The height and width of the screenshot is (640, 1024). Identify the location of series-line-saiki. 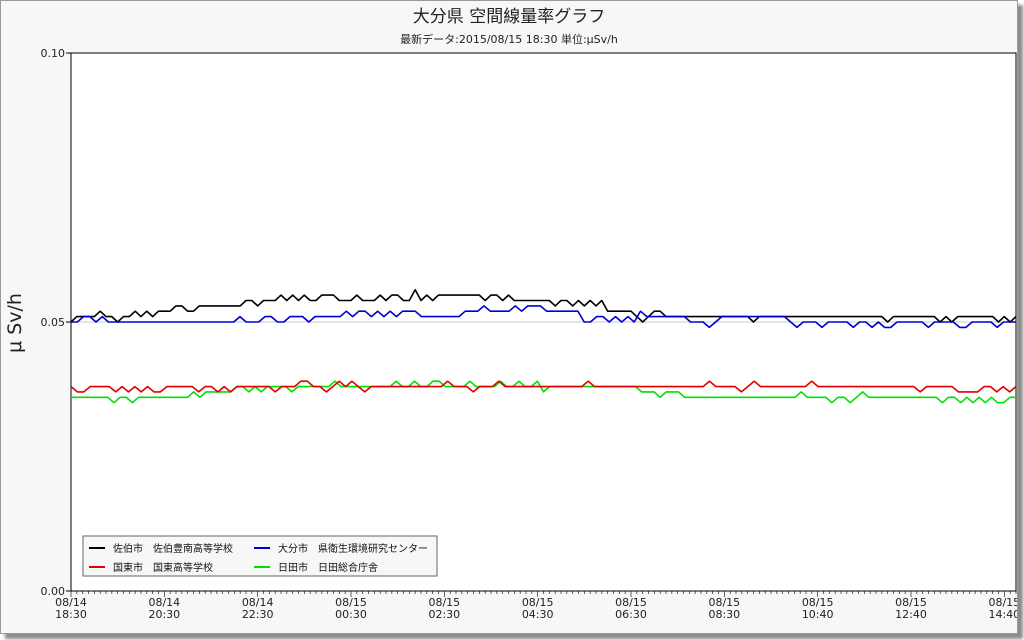
(543, 305).